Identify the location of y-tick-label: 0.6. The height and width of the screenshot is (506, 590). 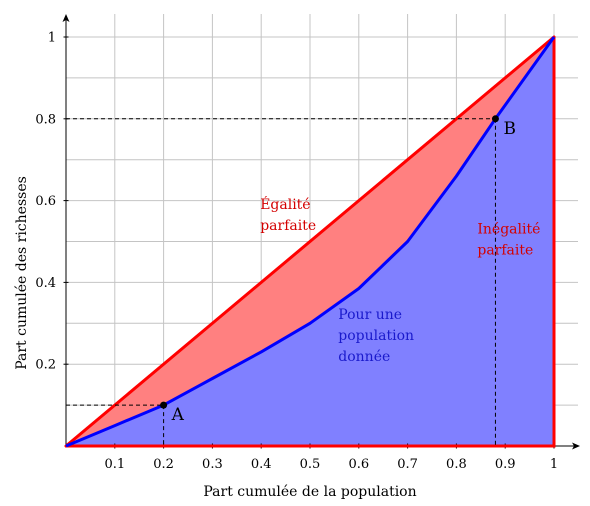
(45, 201).